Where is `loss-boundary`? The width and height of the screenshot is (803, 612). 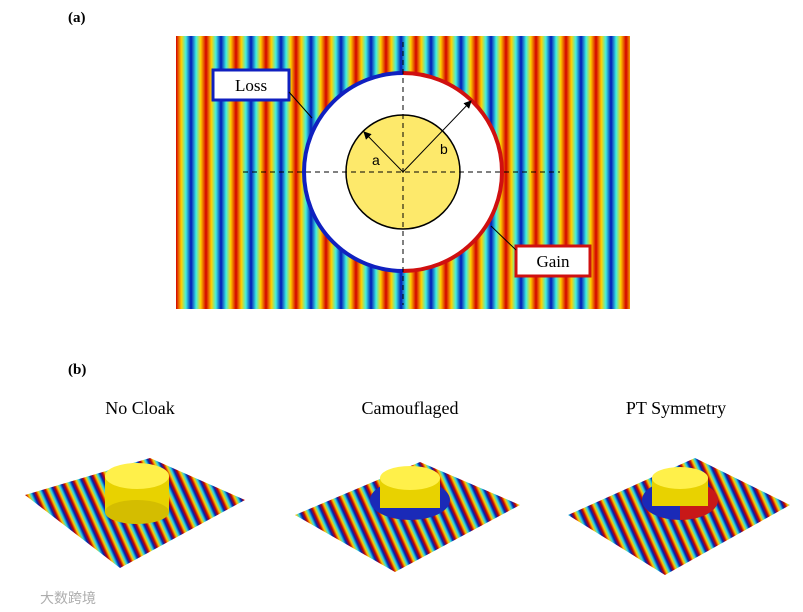 loss-boundary is located at coordinates (353, 172).